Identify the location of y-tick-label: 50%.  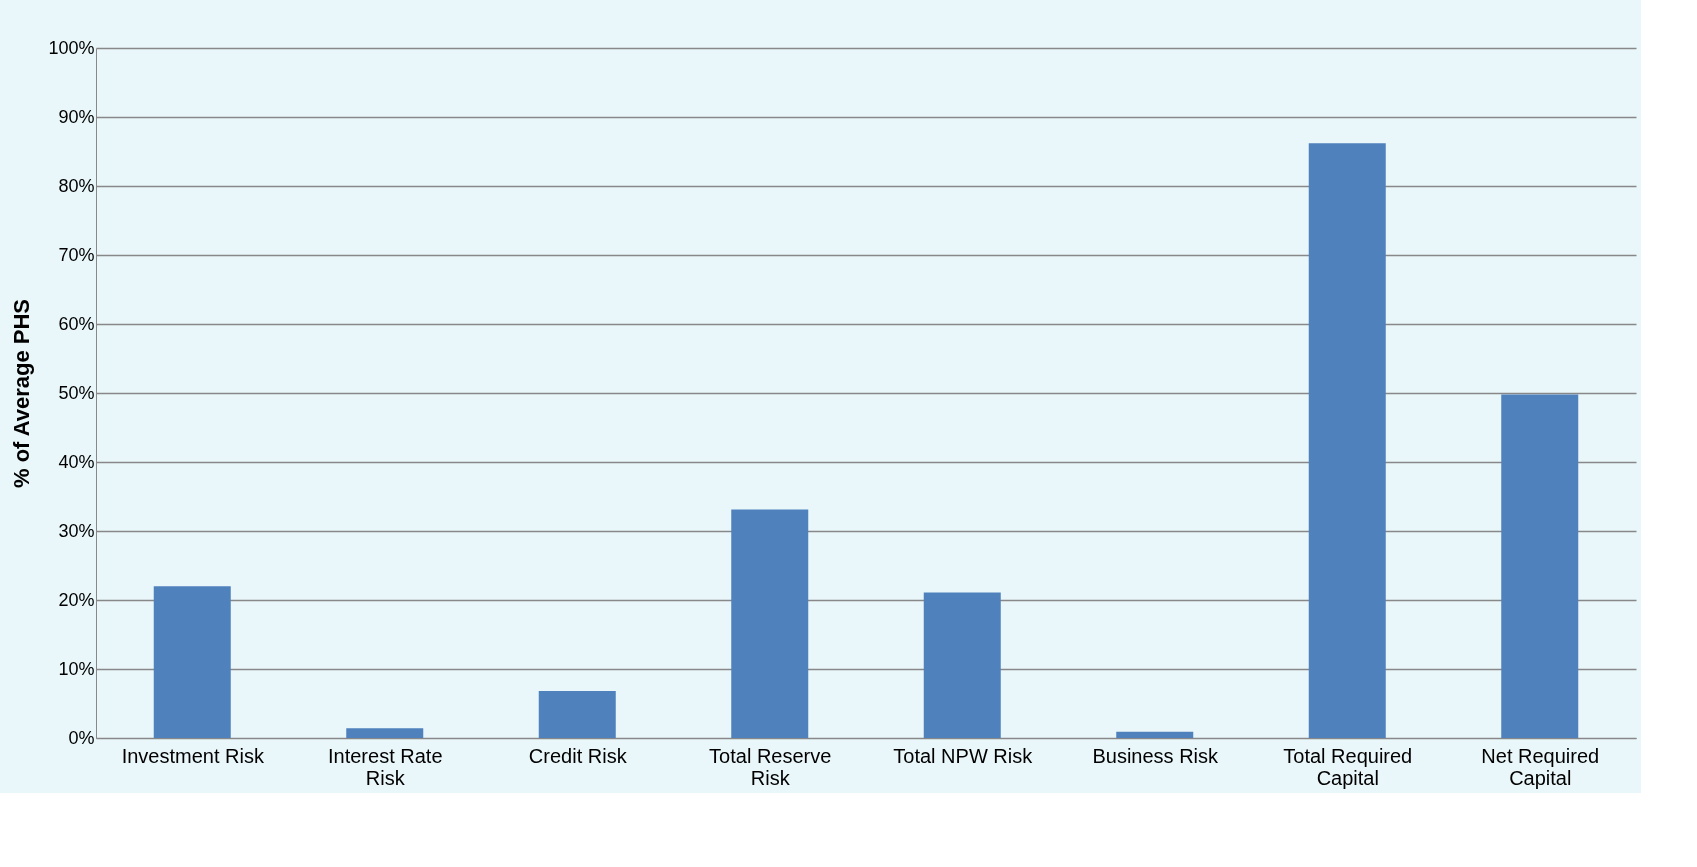
(76, 392).